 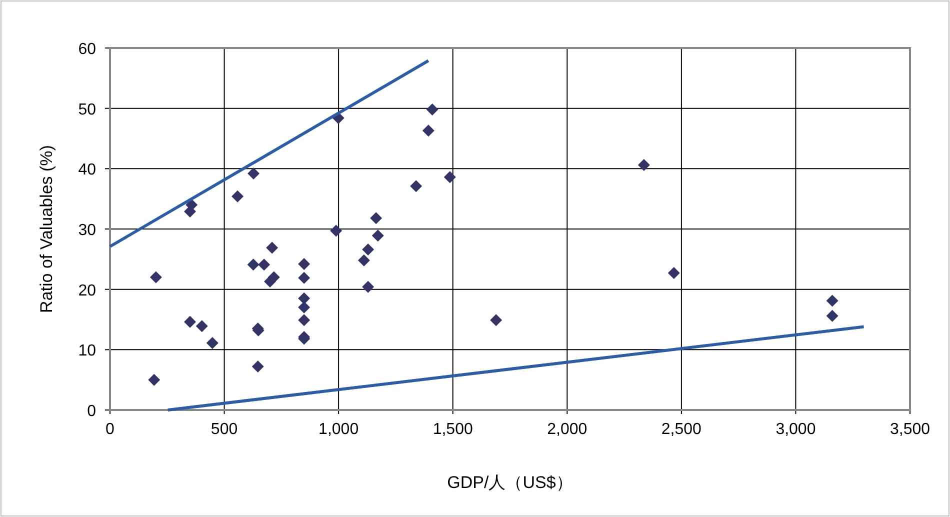 I want to click on y-tick-label: 0, so click(x=91, y=411).